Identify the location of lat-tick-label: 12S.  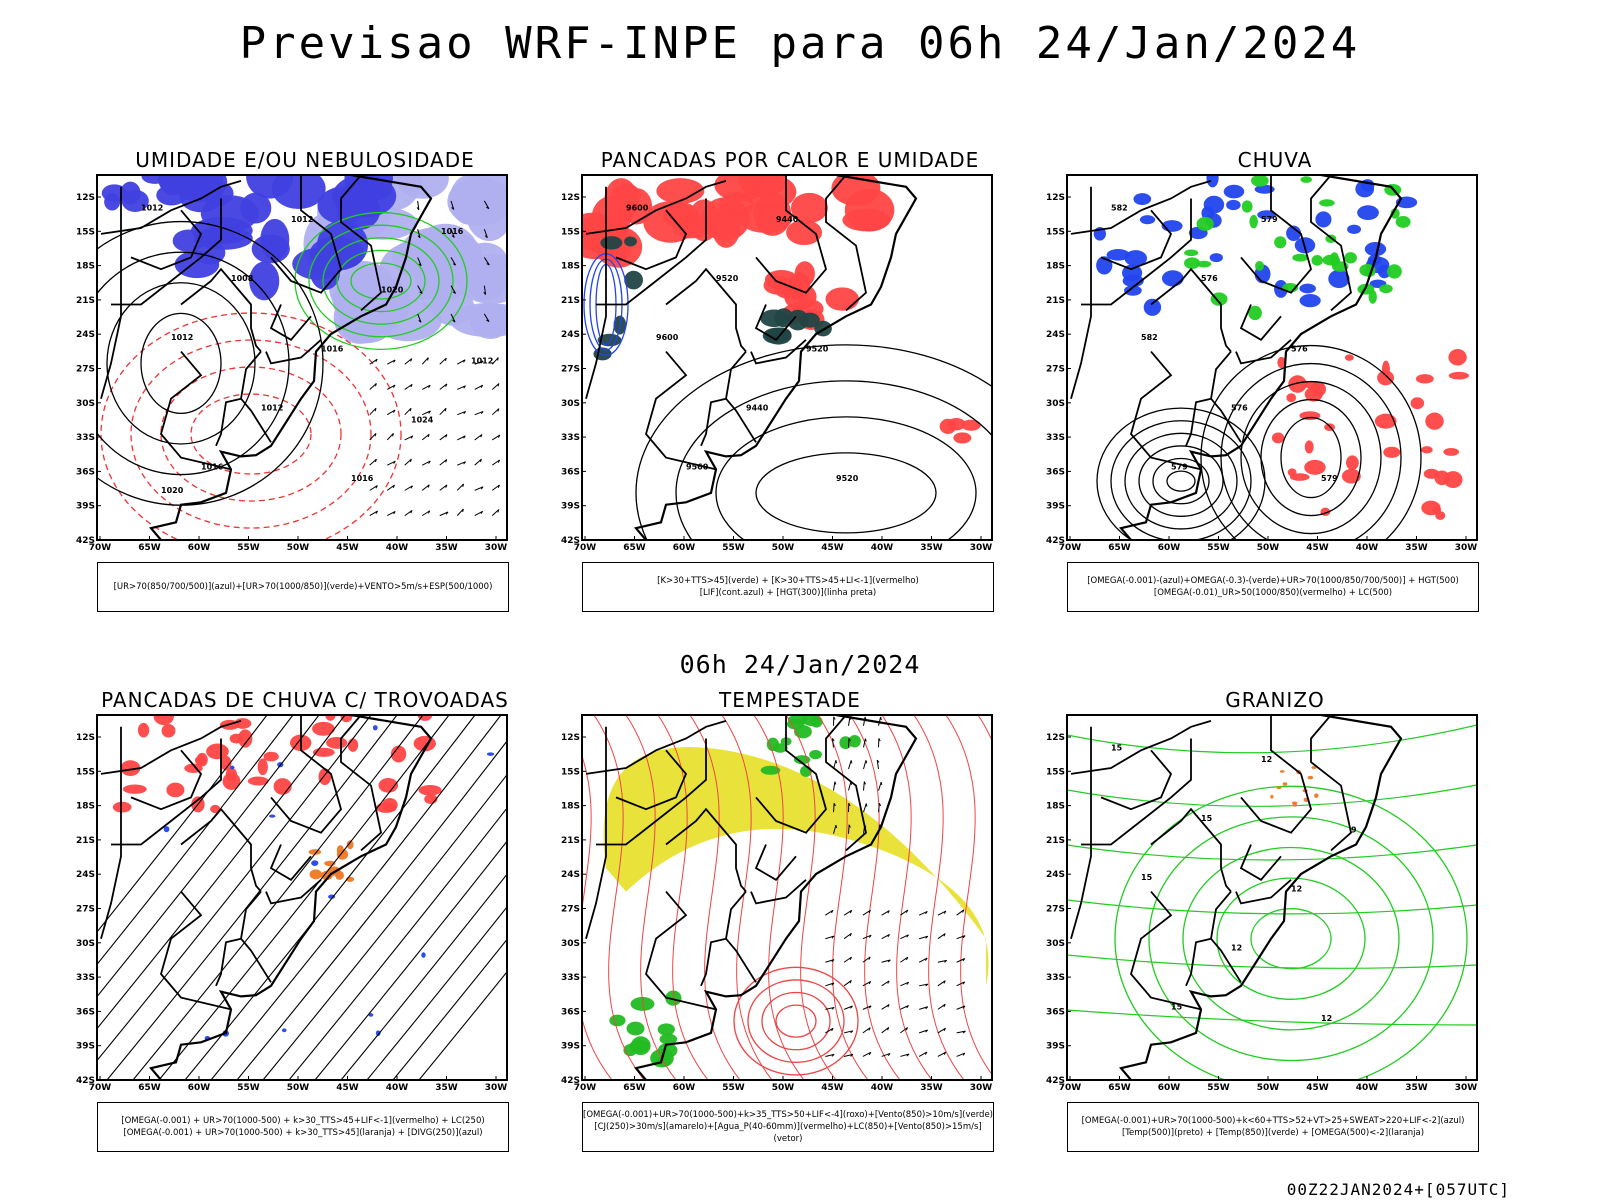
(1055, 198).